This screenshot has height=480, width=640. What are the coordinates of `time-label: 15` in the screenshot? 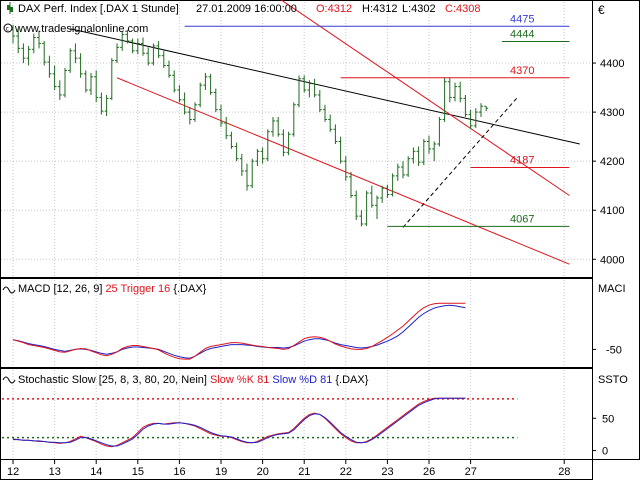 It's located at (138, 472).